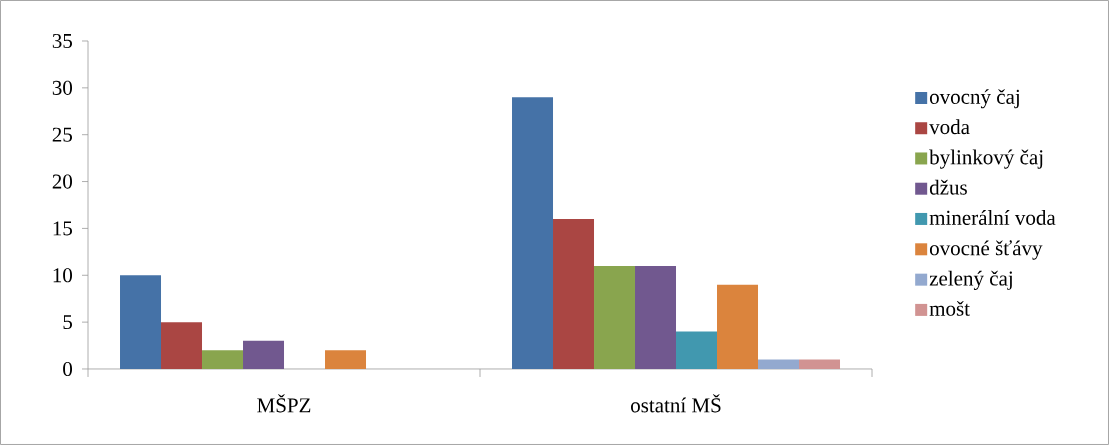  I want to click on legend-label: zelený čaj, so click(970, 280).